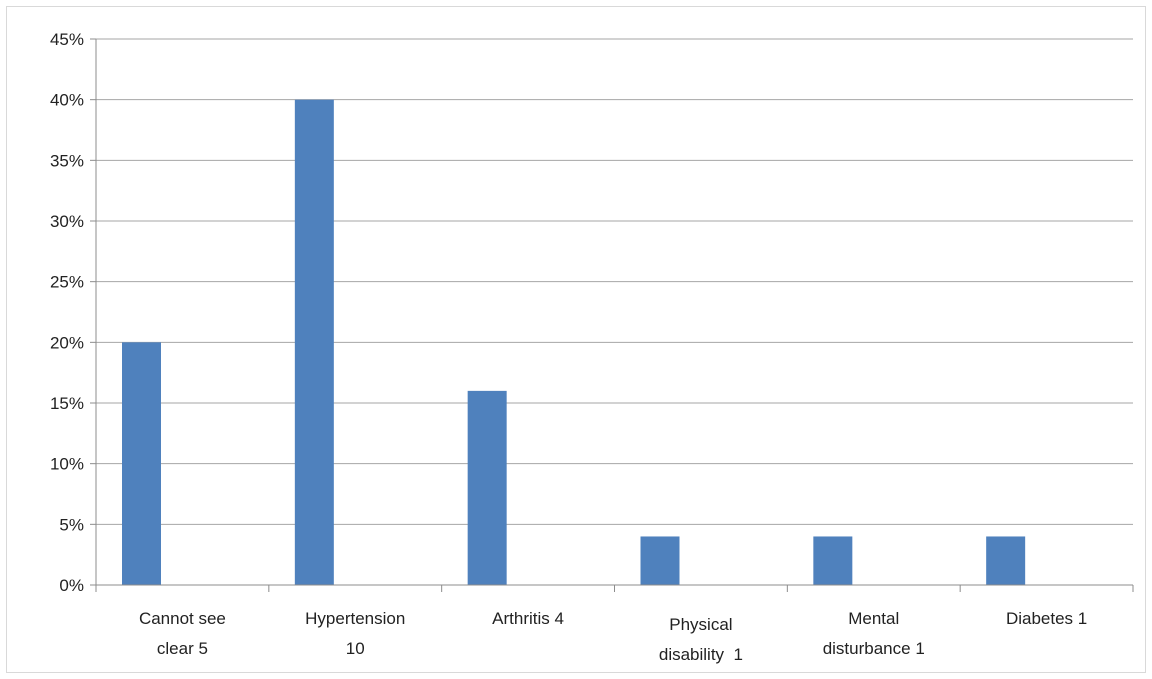 The width and height of the screenshot is (1152, 679). I want to click on x-tick-label: Diabetes 1, so click(1046, 618).